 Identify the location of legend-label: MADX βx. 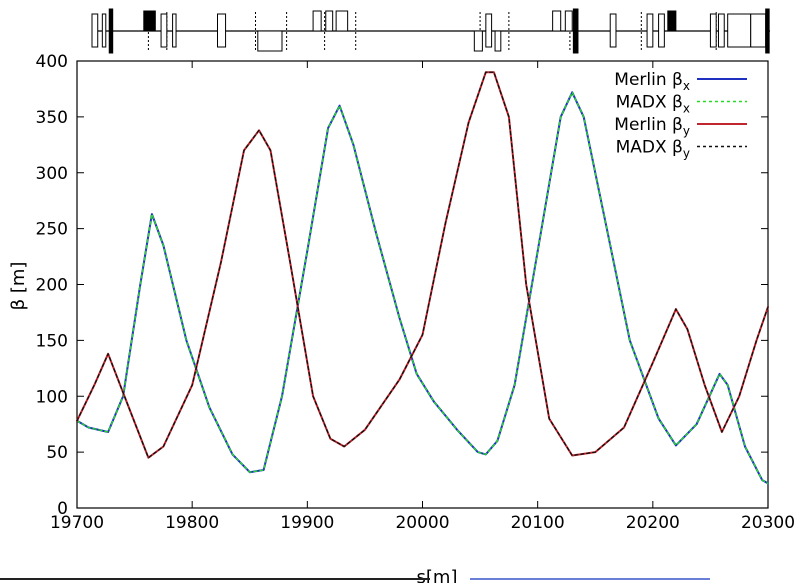
(653, 104).